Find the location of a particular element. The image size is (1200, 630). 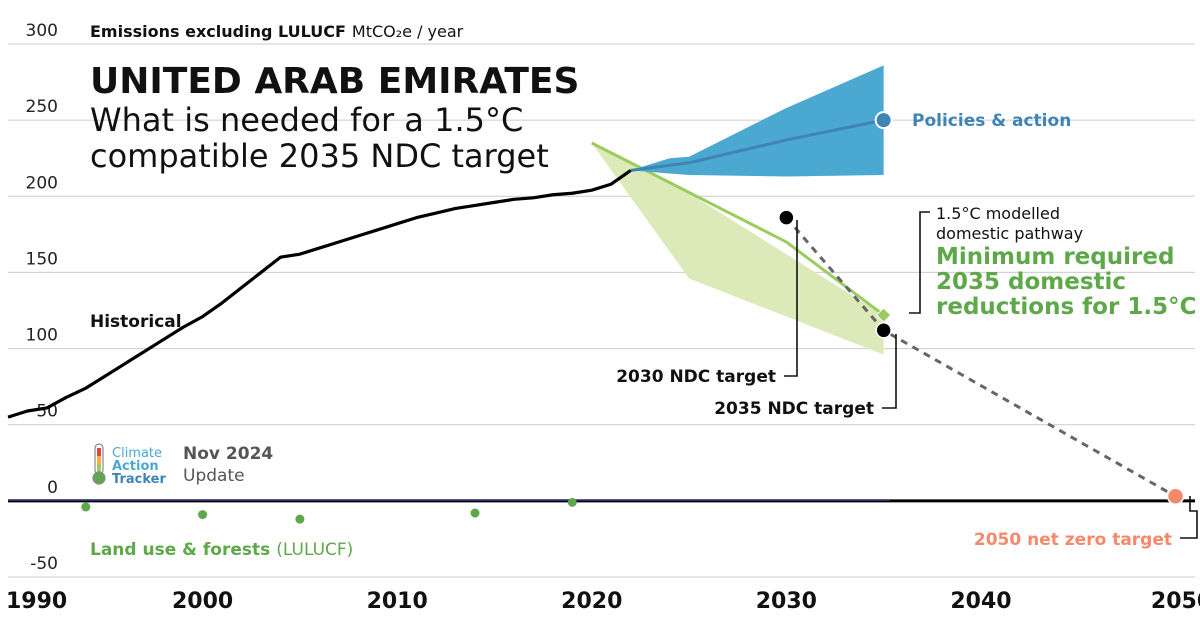

x-axis-ticks: 1990 2000 2010 2020 2030 2040 2050 is located at coordinates (603, 601).